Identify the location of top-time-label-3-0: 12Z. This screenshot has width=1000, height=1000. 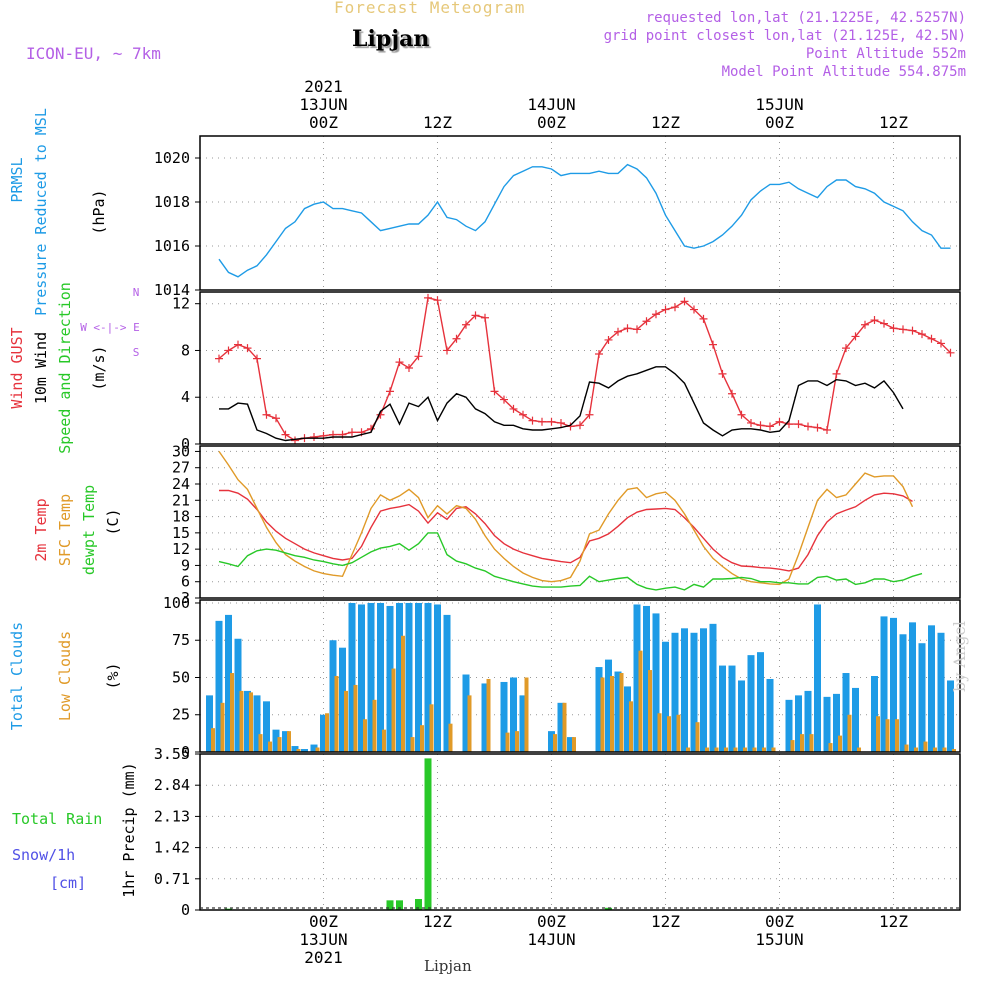
(665, 122).